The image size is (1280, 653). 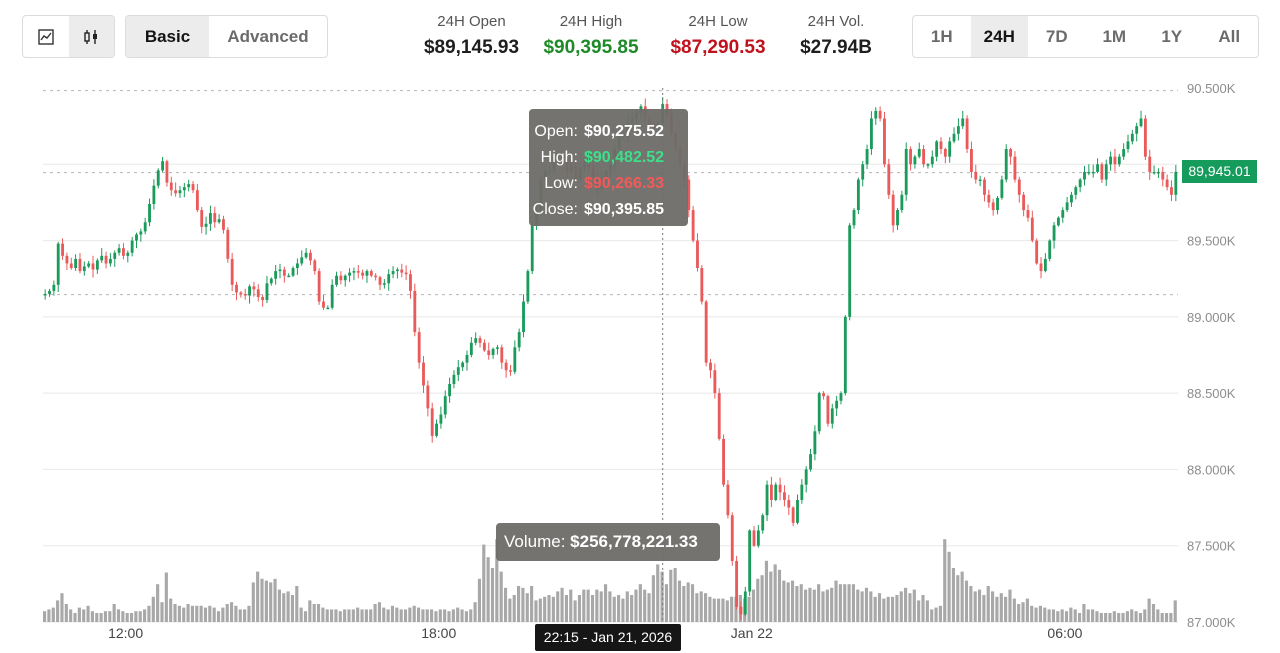 I want to click on high-label: High:, so click(x=559, y=157).